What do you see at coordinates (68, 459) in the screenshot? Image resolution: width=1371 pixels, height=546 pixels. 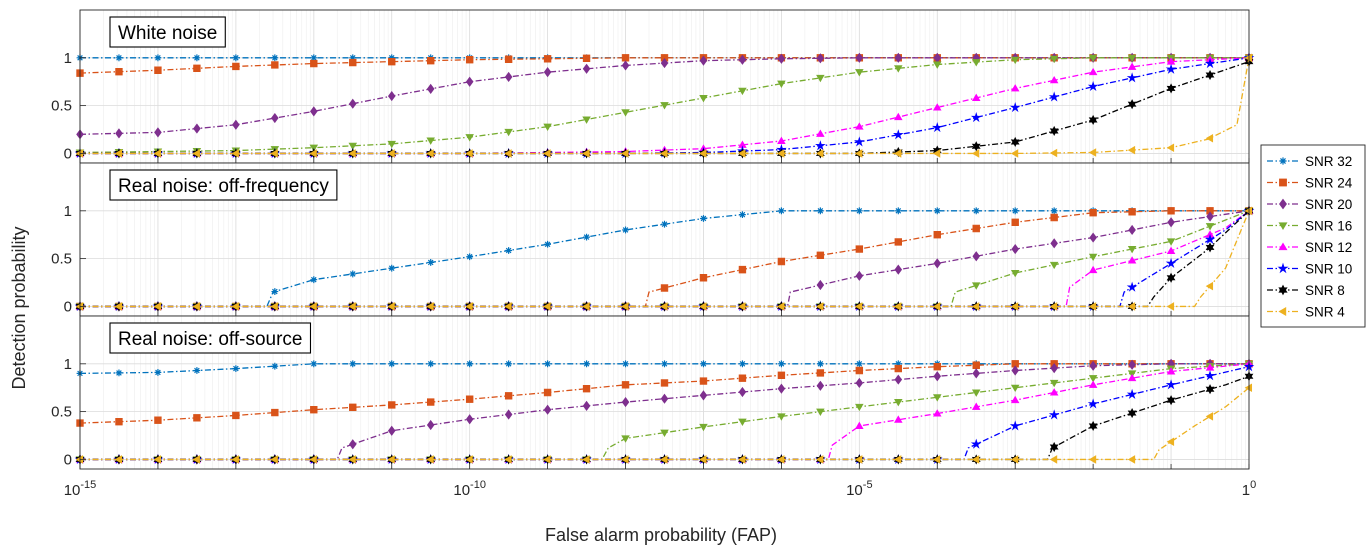 I see `y-tick-label: 0` at bounding box center [68, 459].